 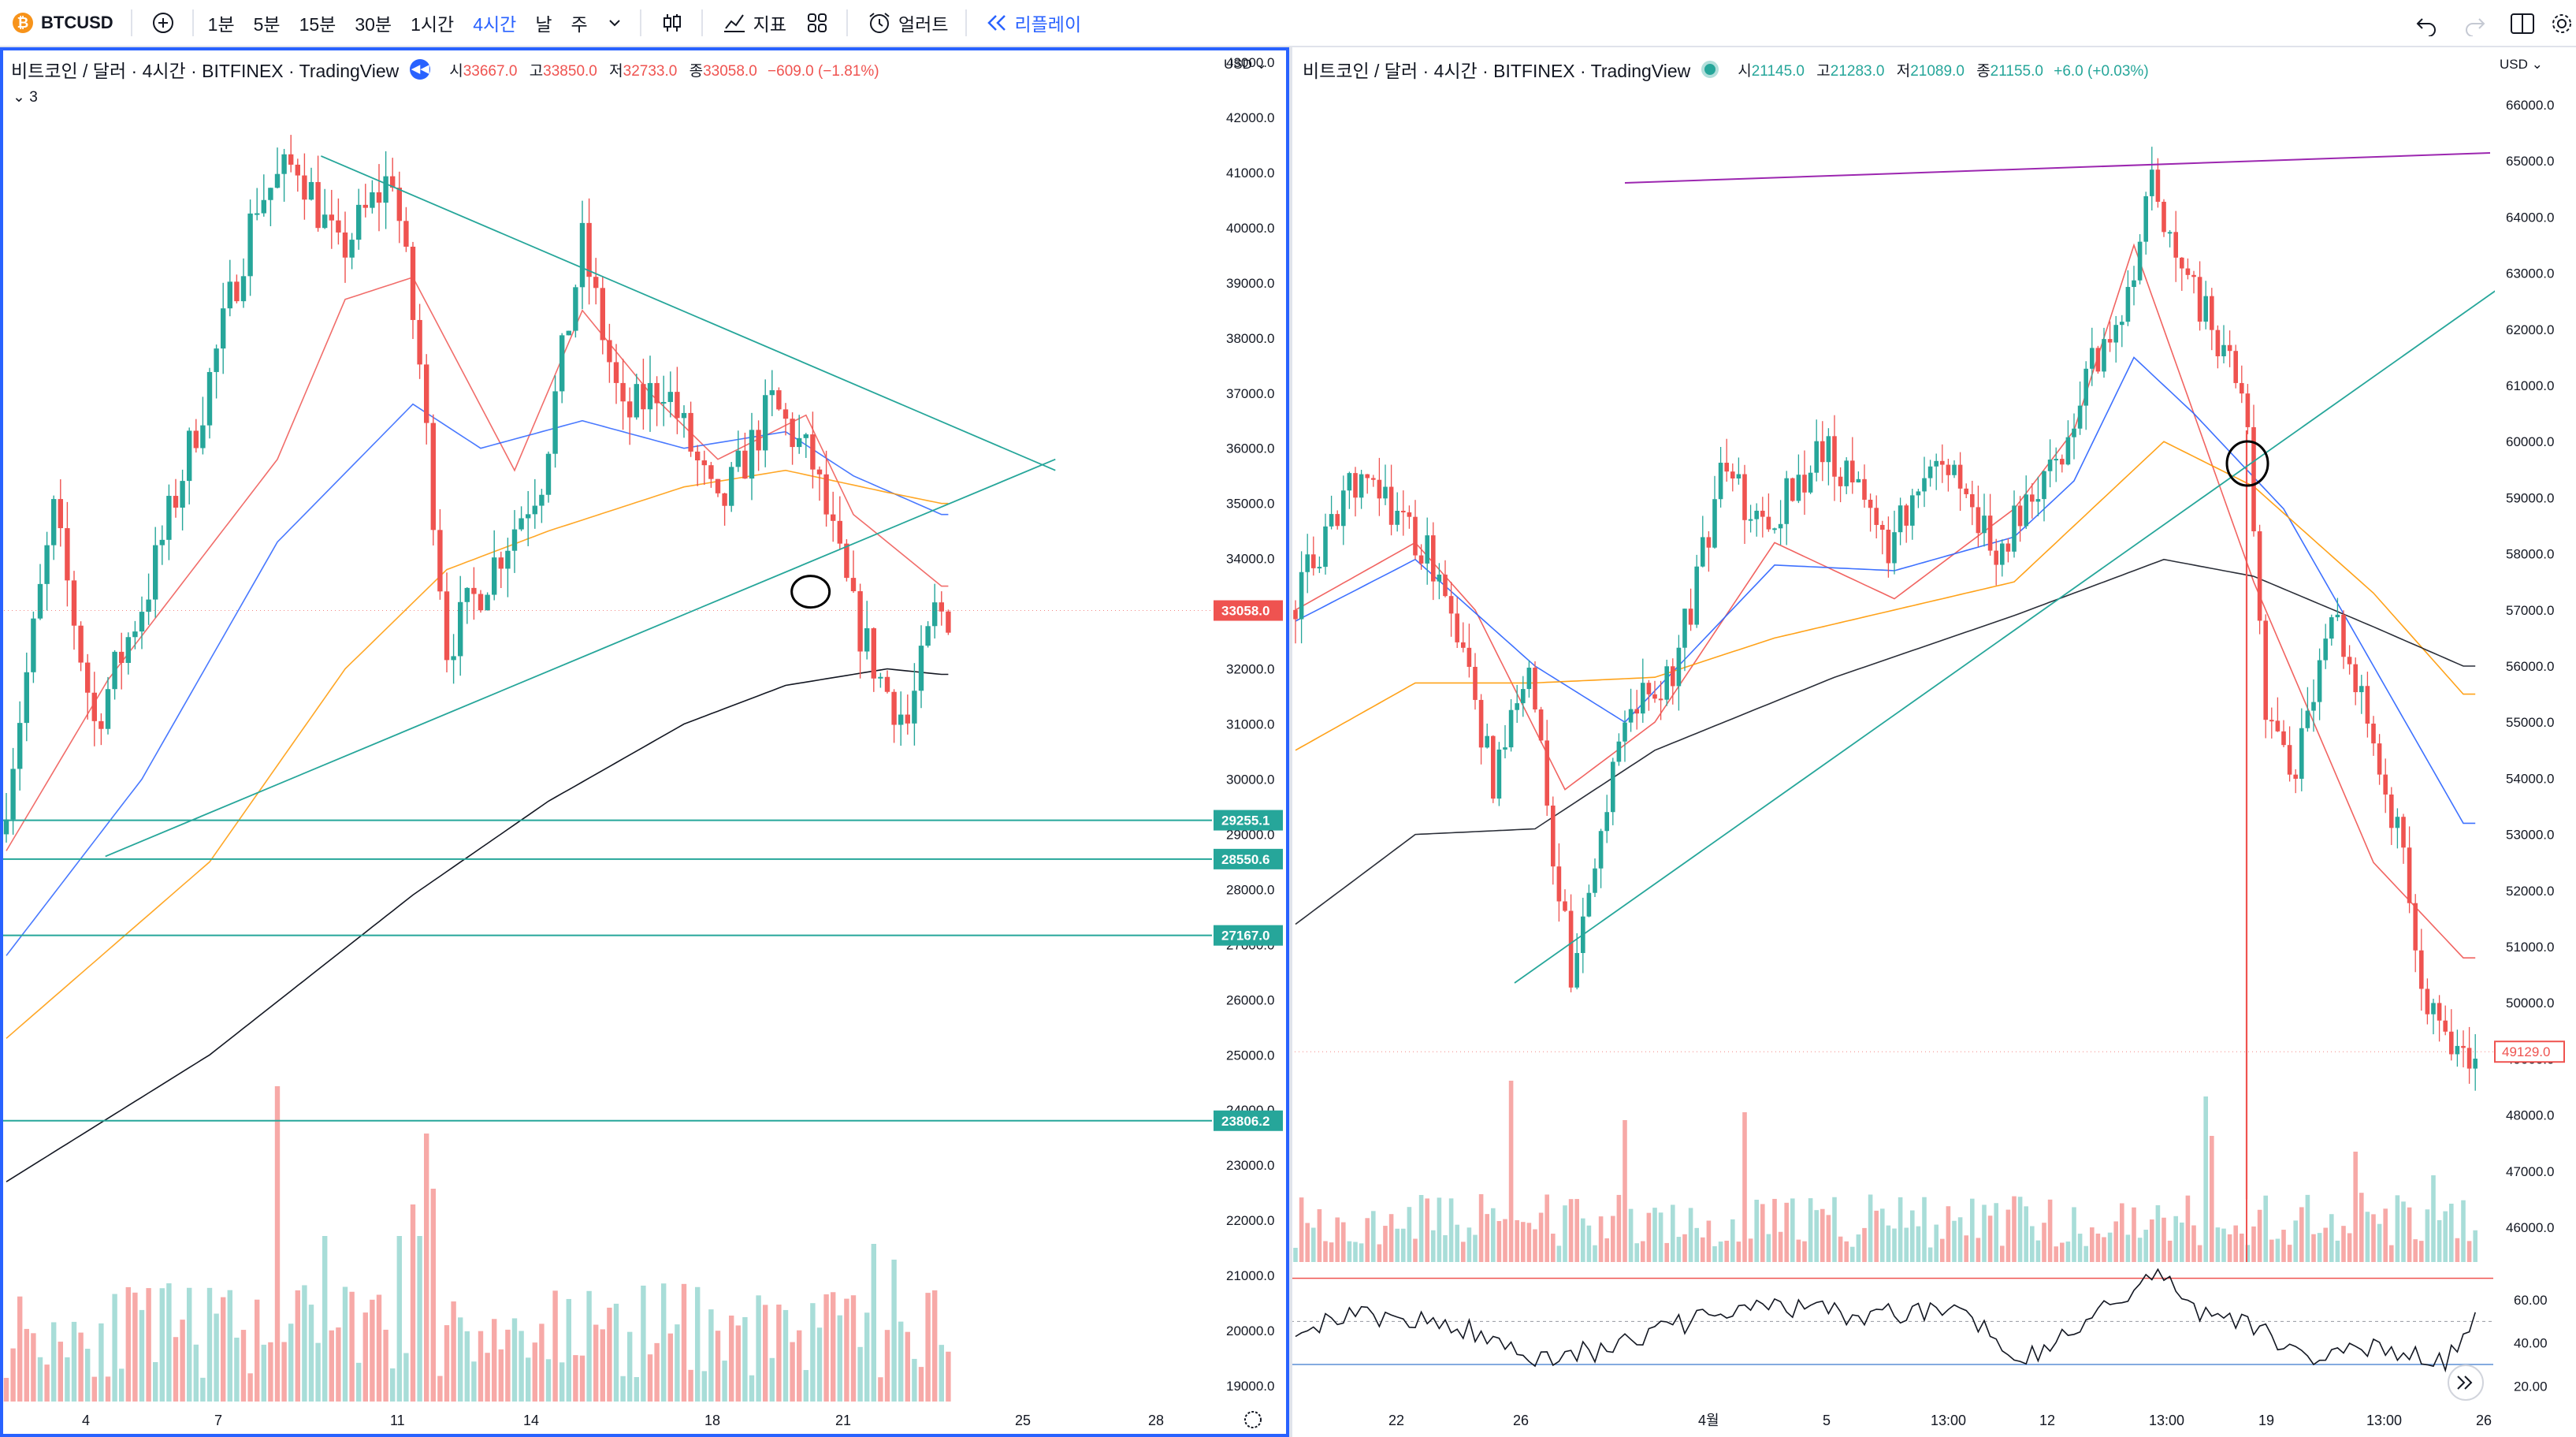 What do you see at coordinates (817, 23) in the screenshot?
I see `templates-button` at bounding box center [817, 23].